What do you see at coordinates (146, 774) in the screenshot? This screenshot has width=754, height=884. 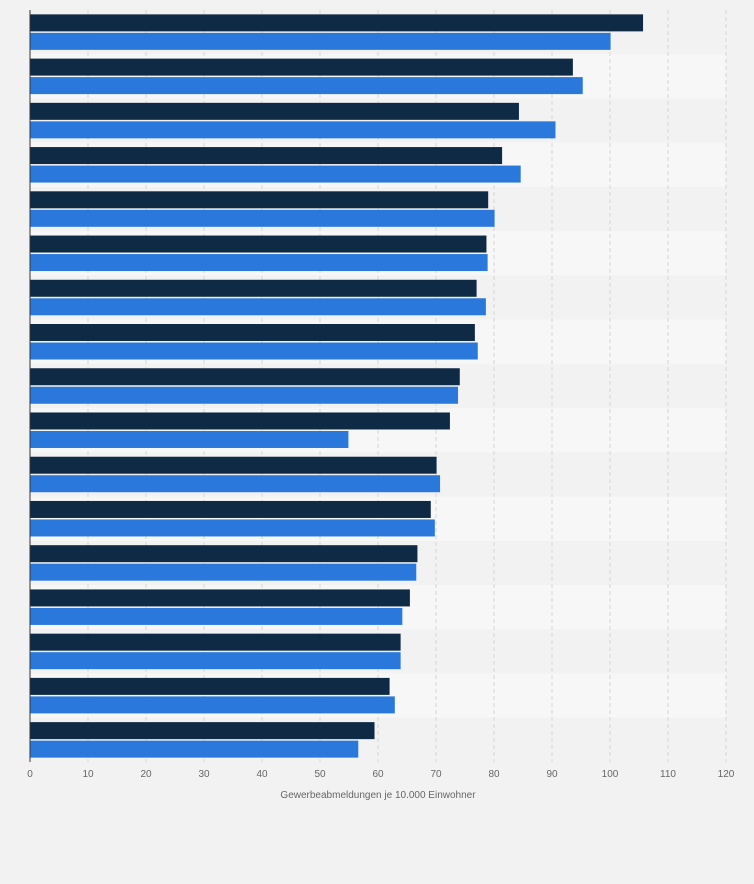 I see `x-tick-label: 20` at bounding box center [146, 774].